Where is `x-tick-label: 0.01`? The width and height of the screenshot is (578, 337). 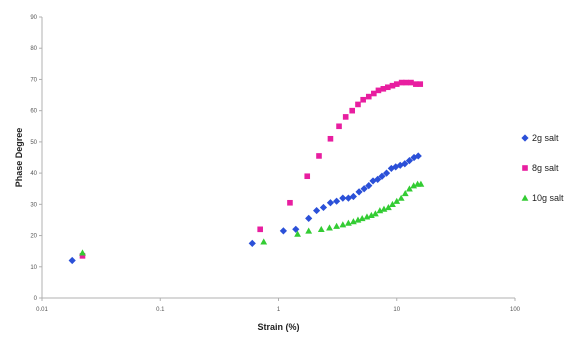 x-tick-label: 0.01 is located at coordinates (42, 310).